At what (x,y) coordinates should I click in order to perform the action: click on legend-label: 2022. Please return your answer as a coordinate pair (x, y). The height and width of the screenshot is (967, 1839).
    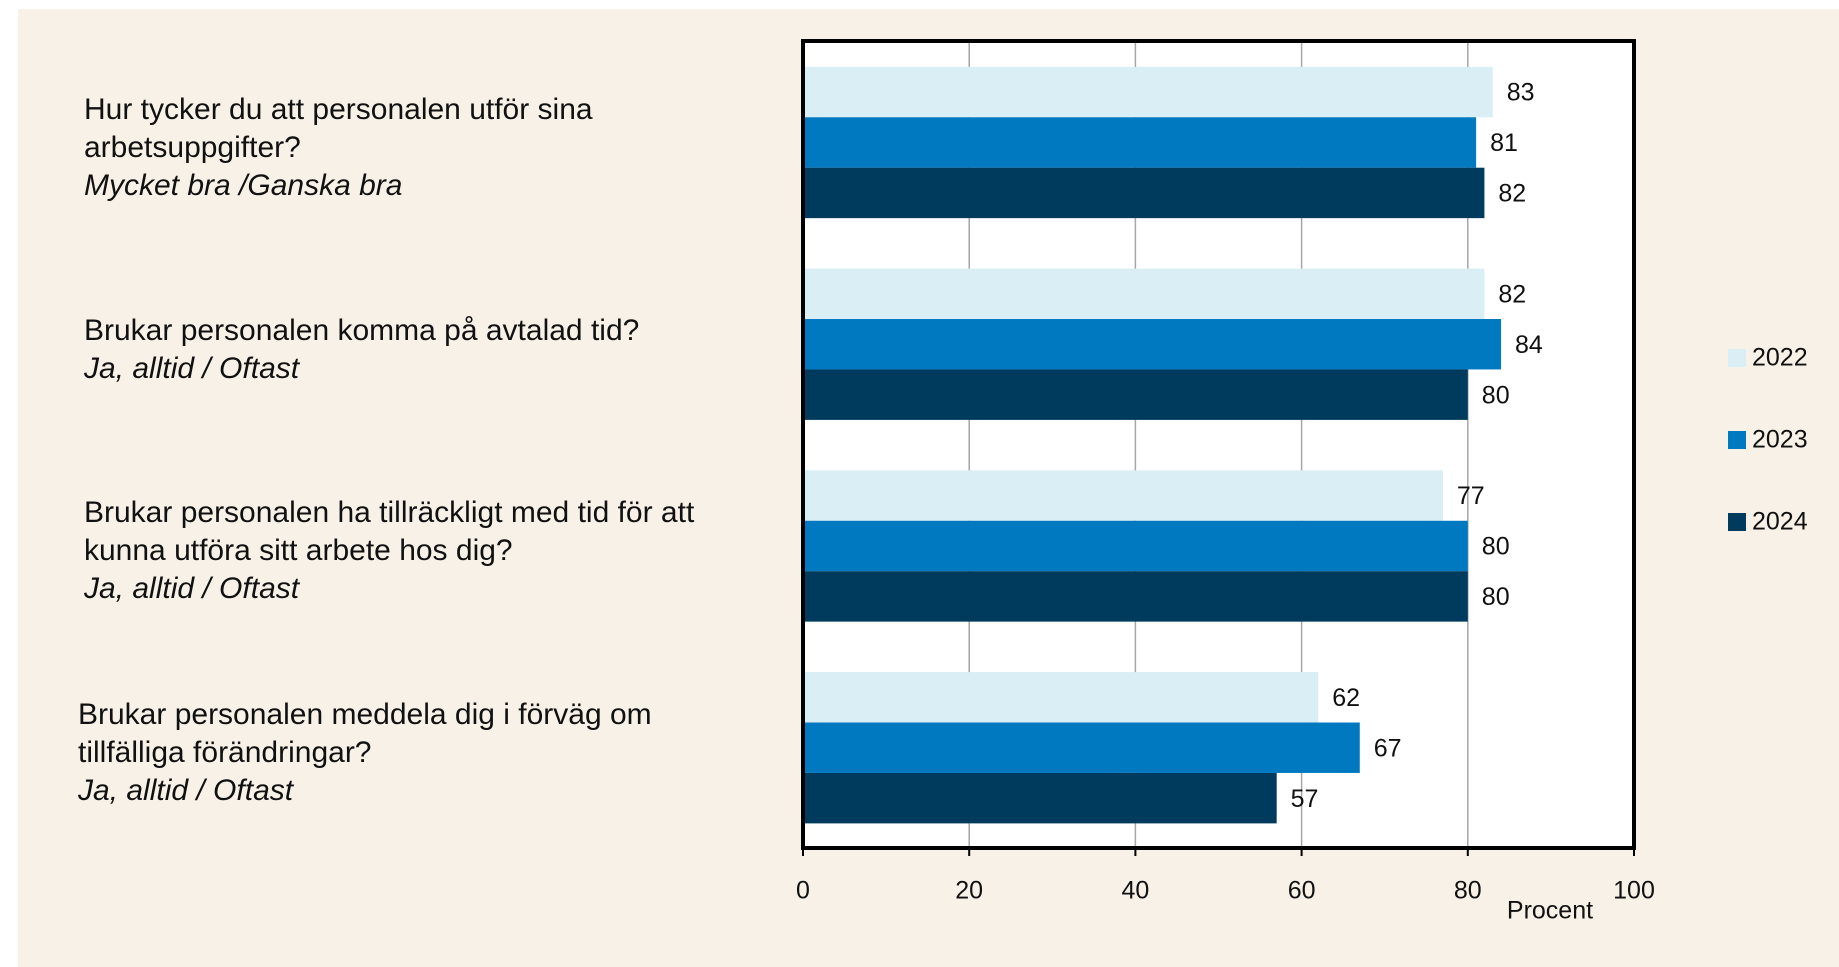
    Looking at the image, I should click on (1780, 358).